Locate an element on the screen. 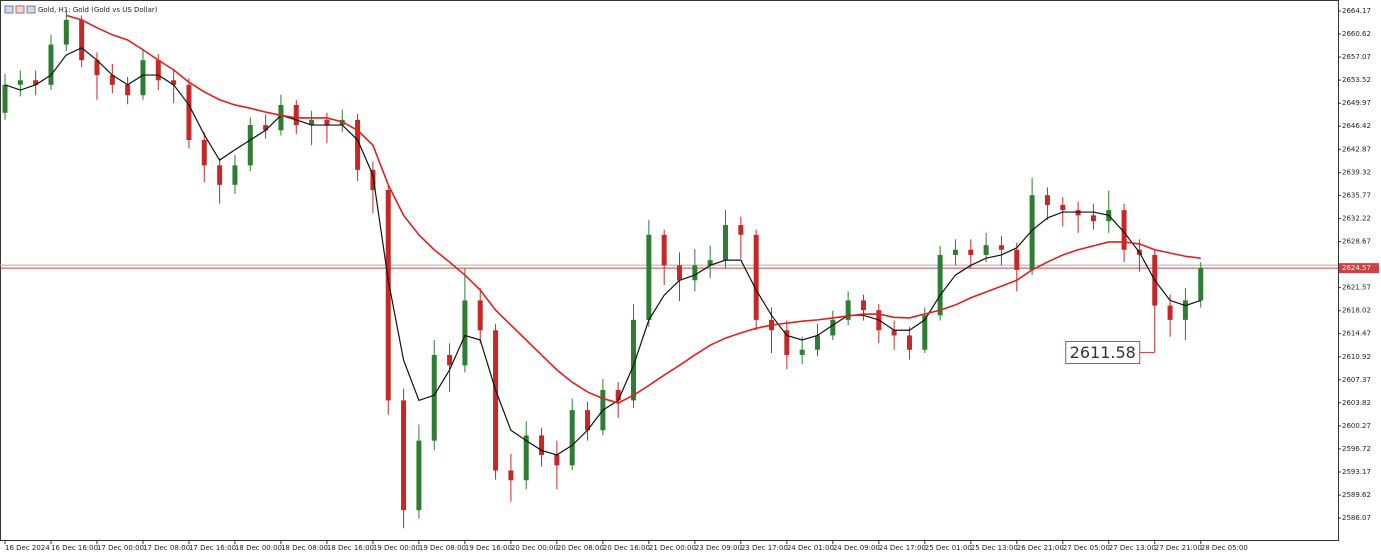  price-tag is located at coordinates (1359, 268).